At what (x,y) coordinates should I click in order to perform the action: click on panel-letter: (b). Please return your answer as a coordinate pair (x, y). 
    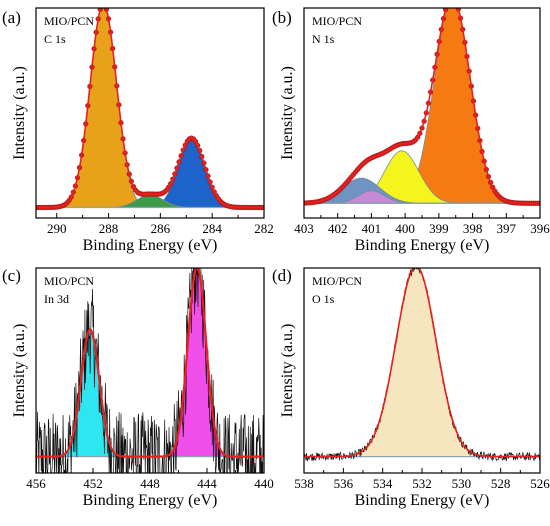
    Looking at the image, I should click on (282, 17).